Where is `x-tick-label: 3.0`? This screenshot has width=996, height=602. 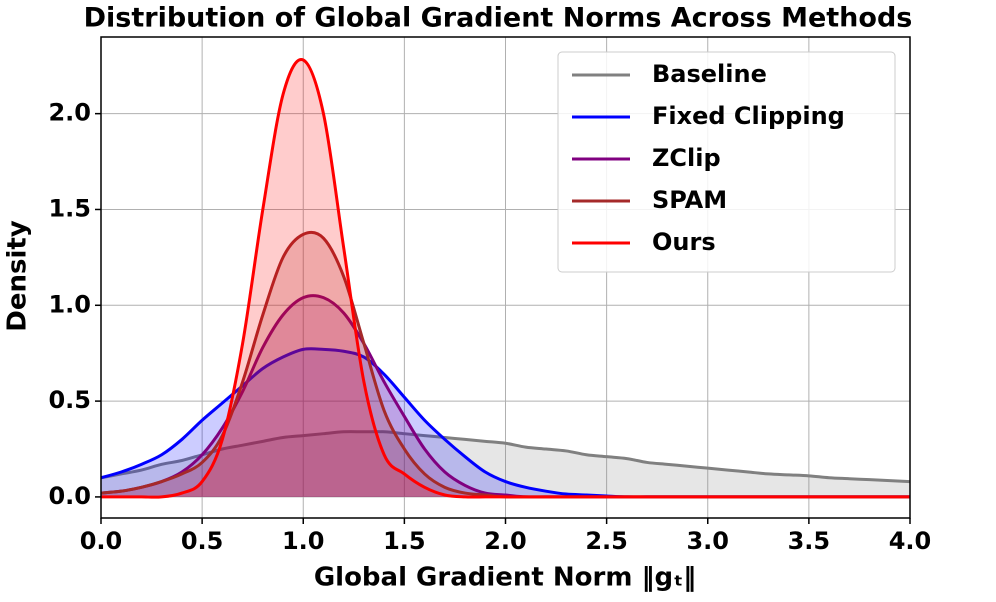
x-tick-label: 3.0 is located at coordinates (707, 541).